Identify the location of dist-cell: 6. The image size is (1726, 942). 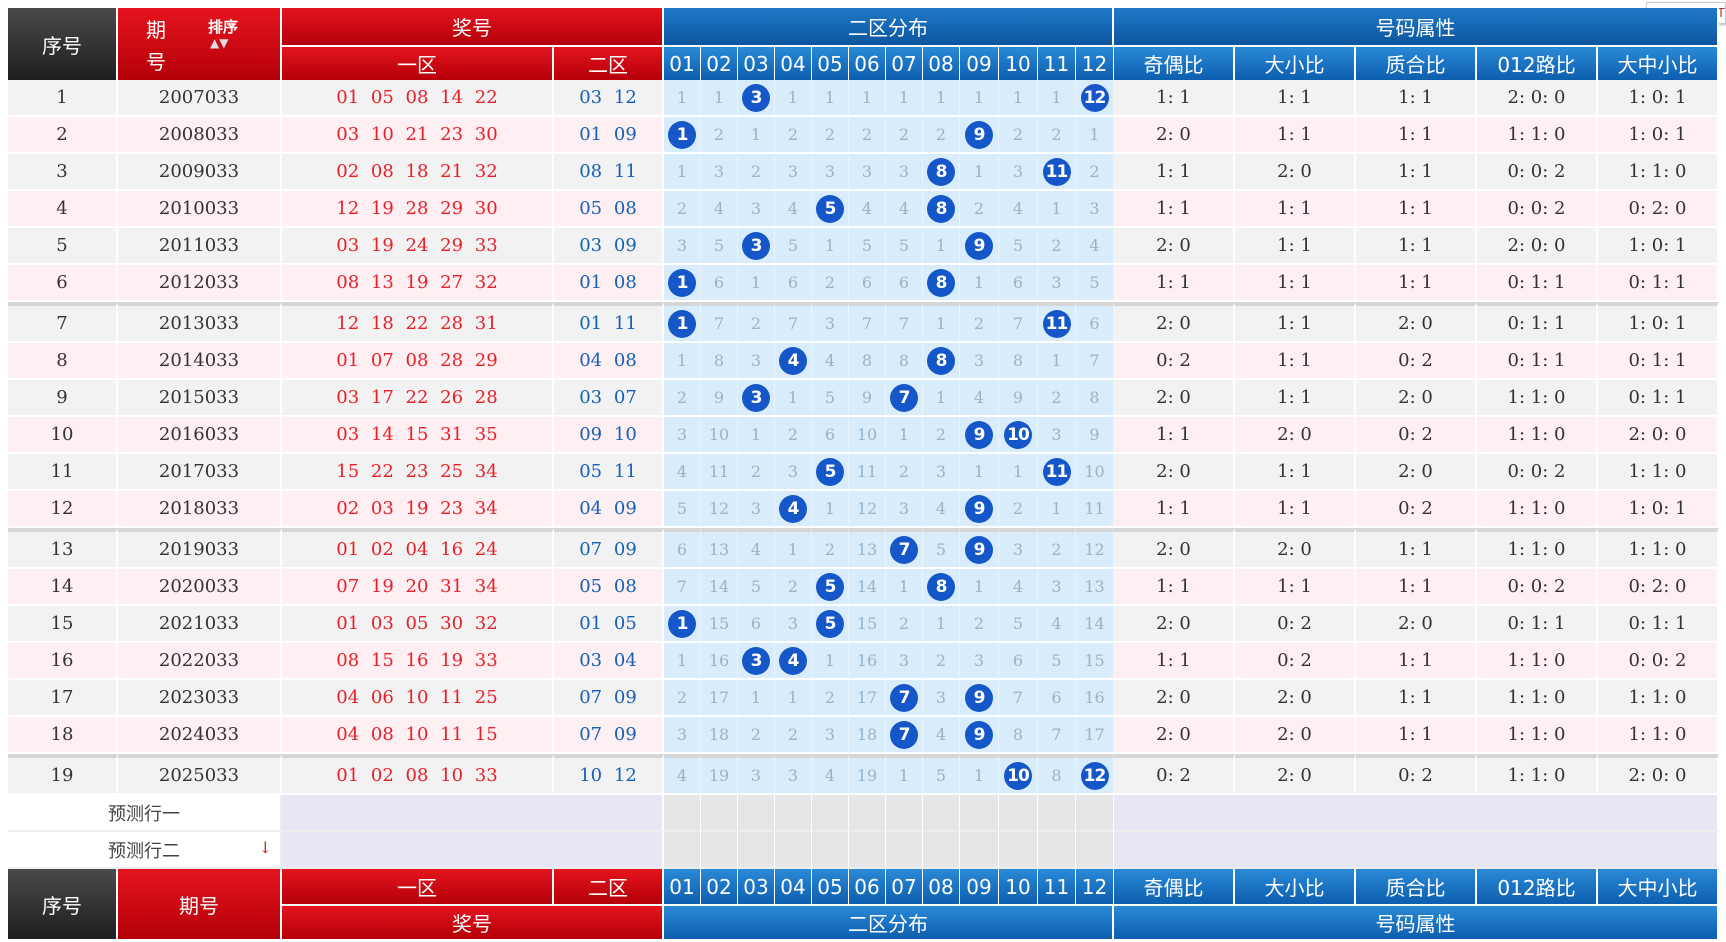
(867, 283).